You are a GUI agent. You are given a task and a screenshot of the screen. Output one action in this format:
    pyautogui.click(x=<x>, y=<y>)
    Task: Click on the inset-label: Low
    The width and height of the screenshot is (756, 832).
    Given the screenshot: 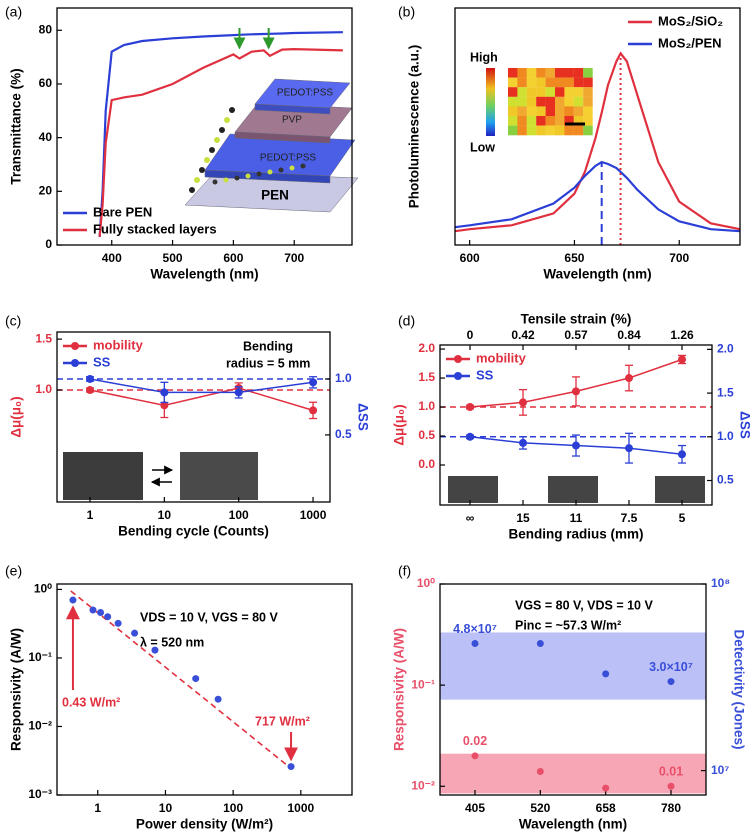 What is the action you would take?
    pyautogui.click(x=482, y=147)
    